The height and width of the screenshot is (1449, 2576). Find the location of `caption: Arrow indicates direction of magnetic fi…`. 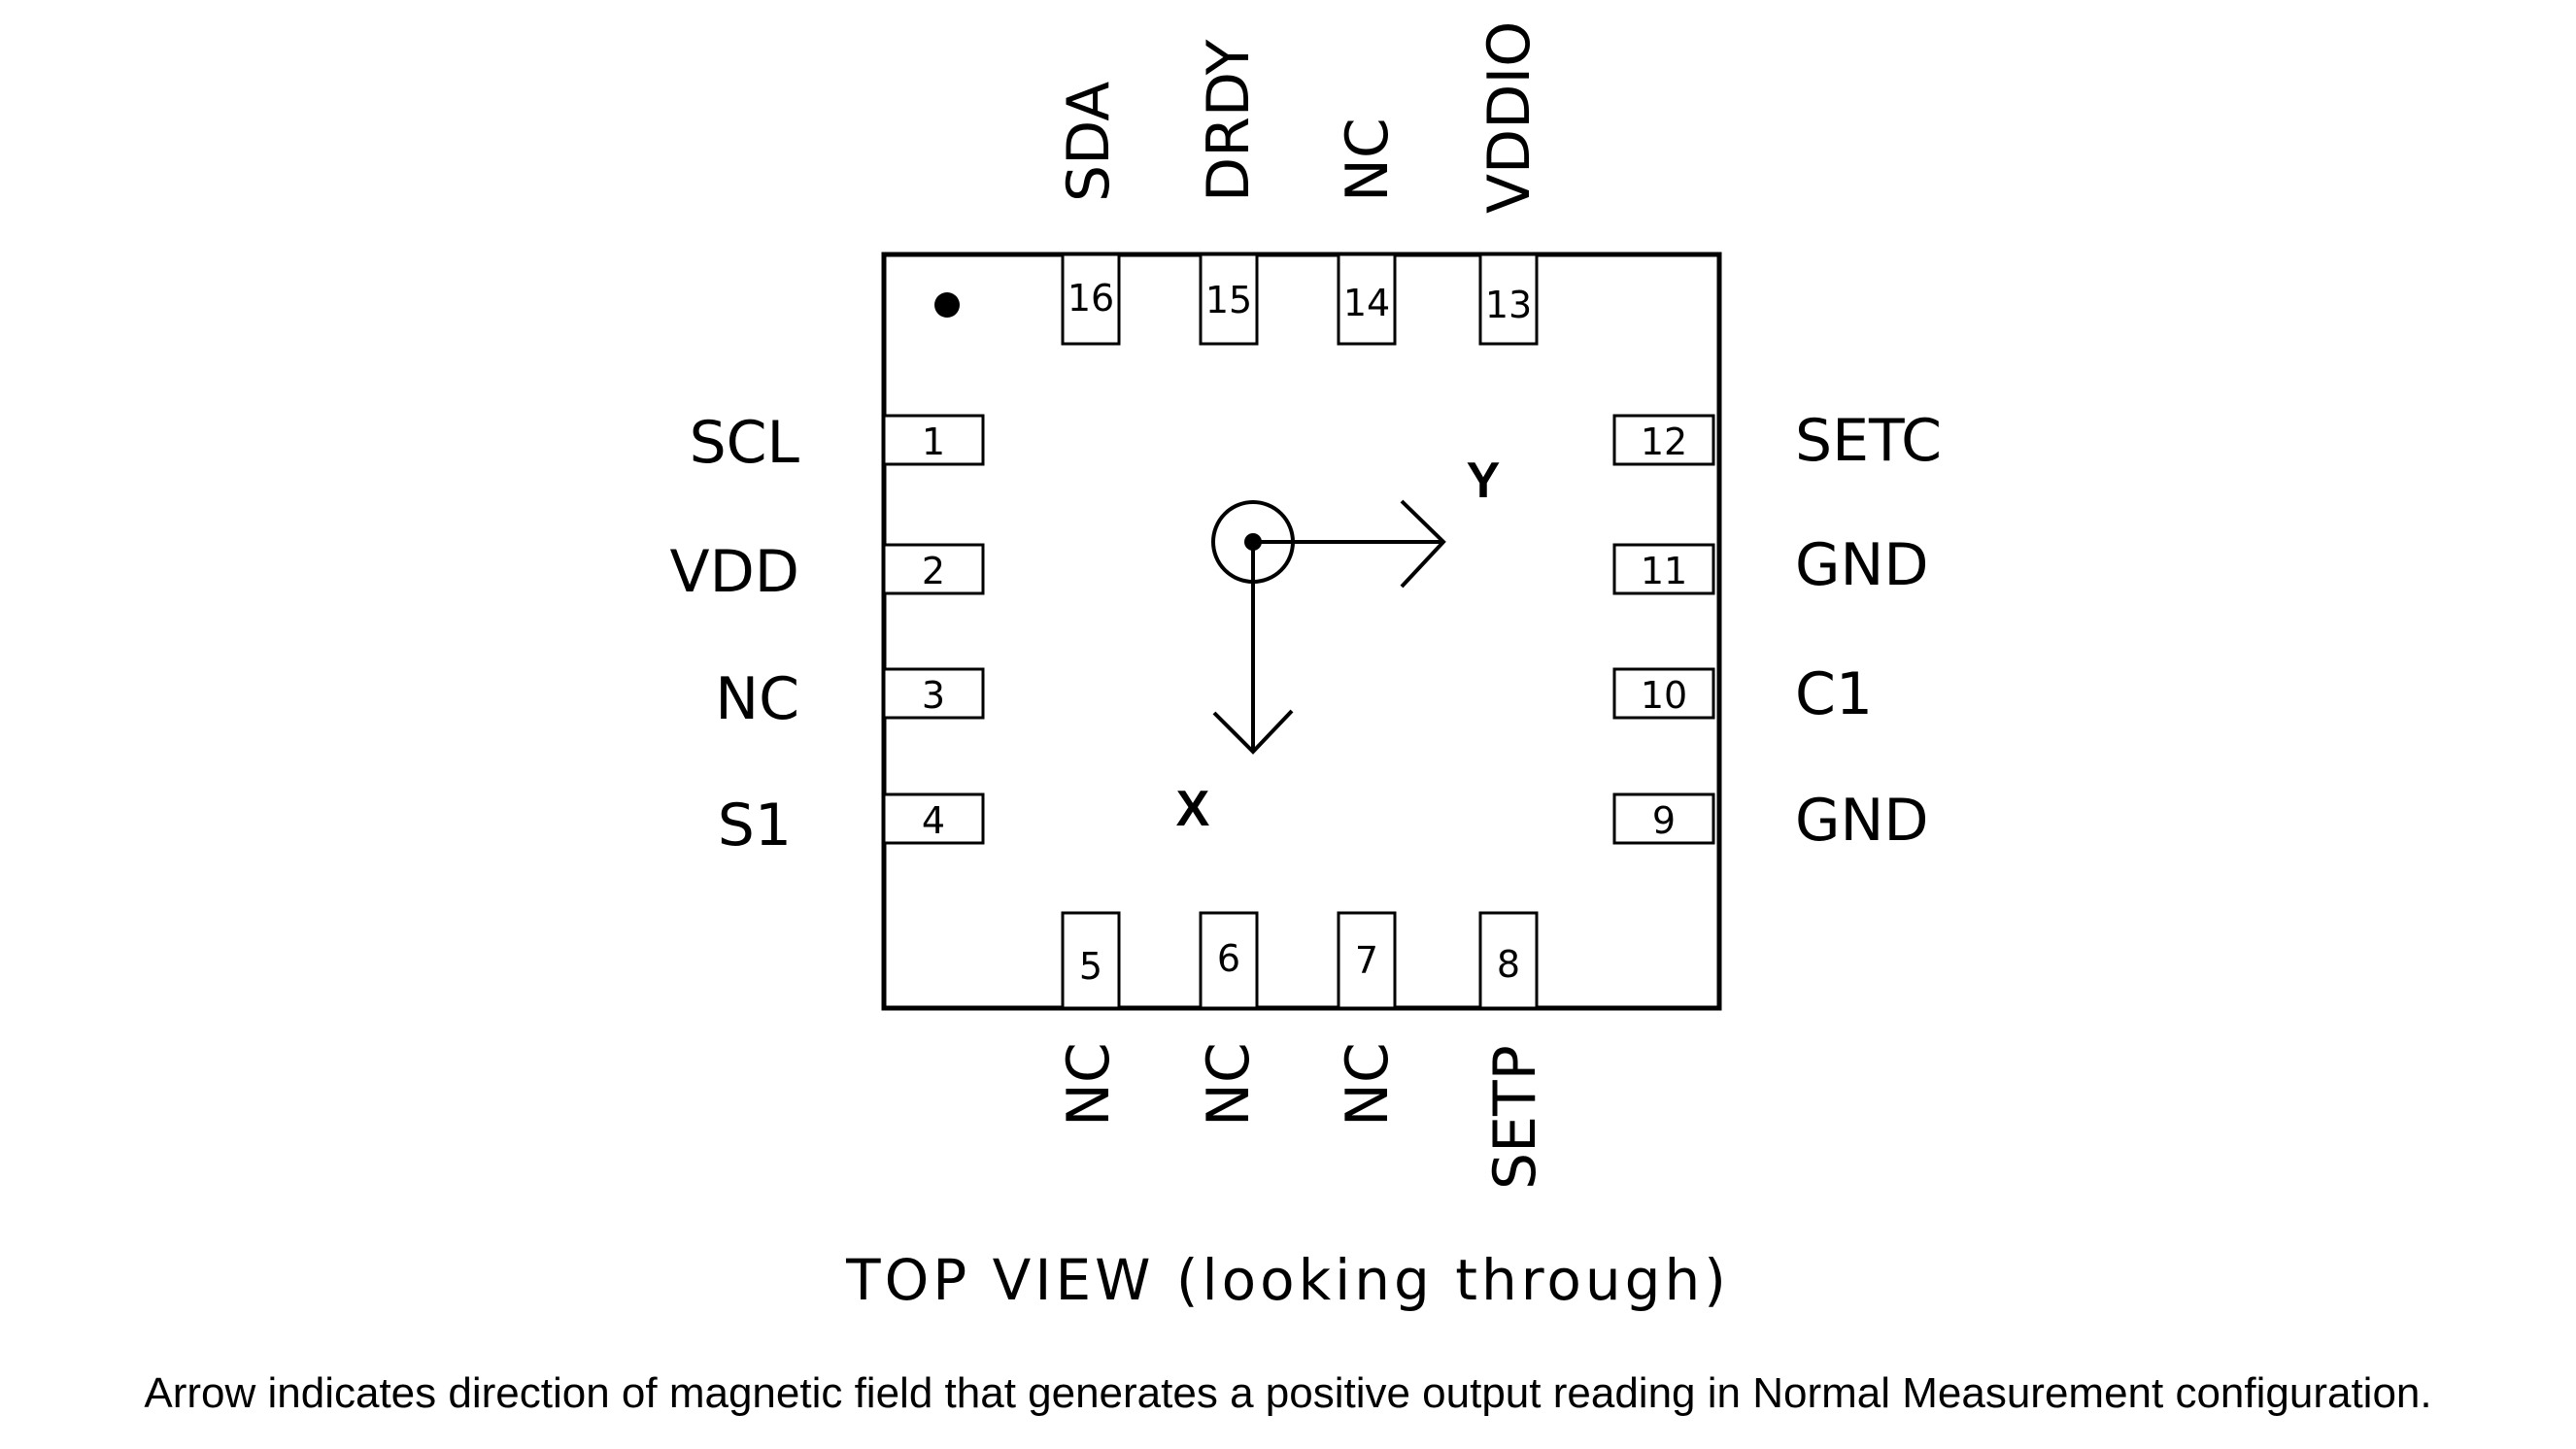

caption: Arrow indicates direction of magnetic fi… is located at coordinates (1288, 1393).